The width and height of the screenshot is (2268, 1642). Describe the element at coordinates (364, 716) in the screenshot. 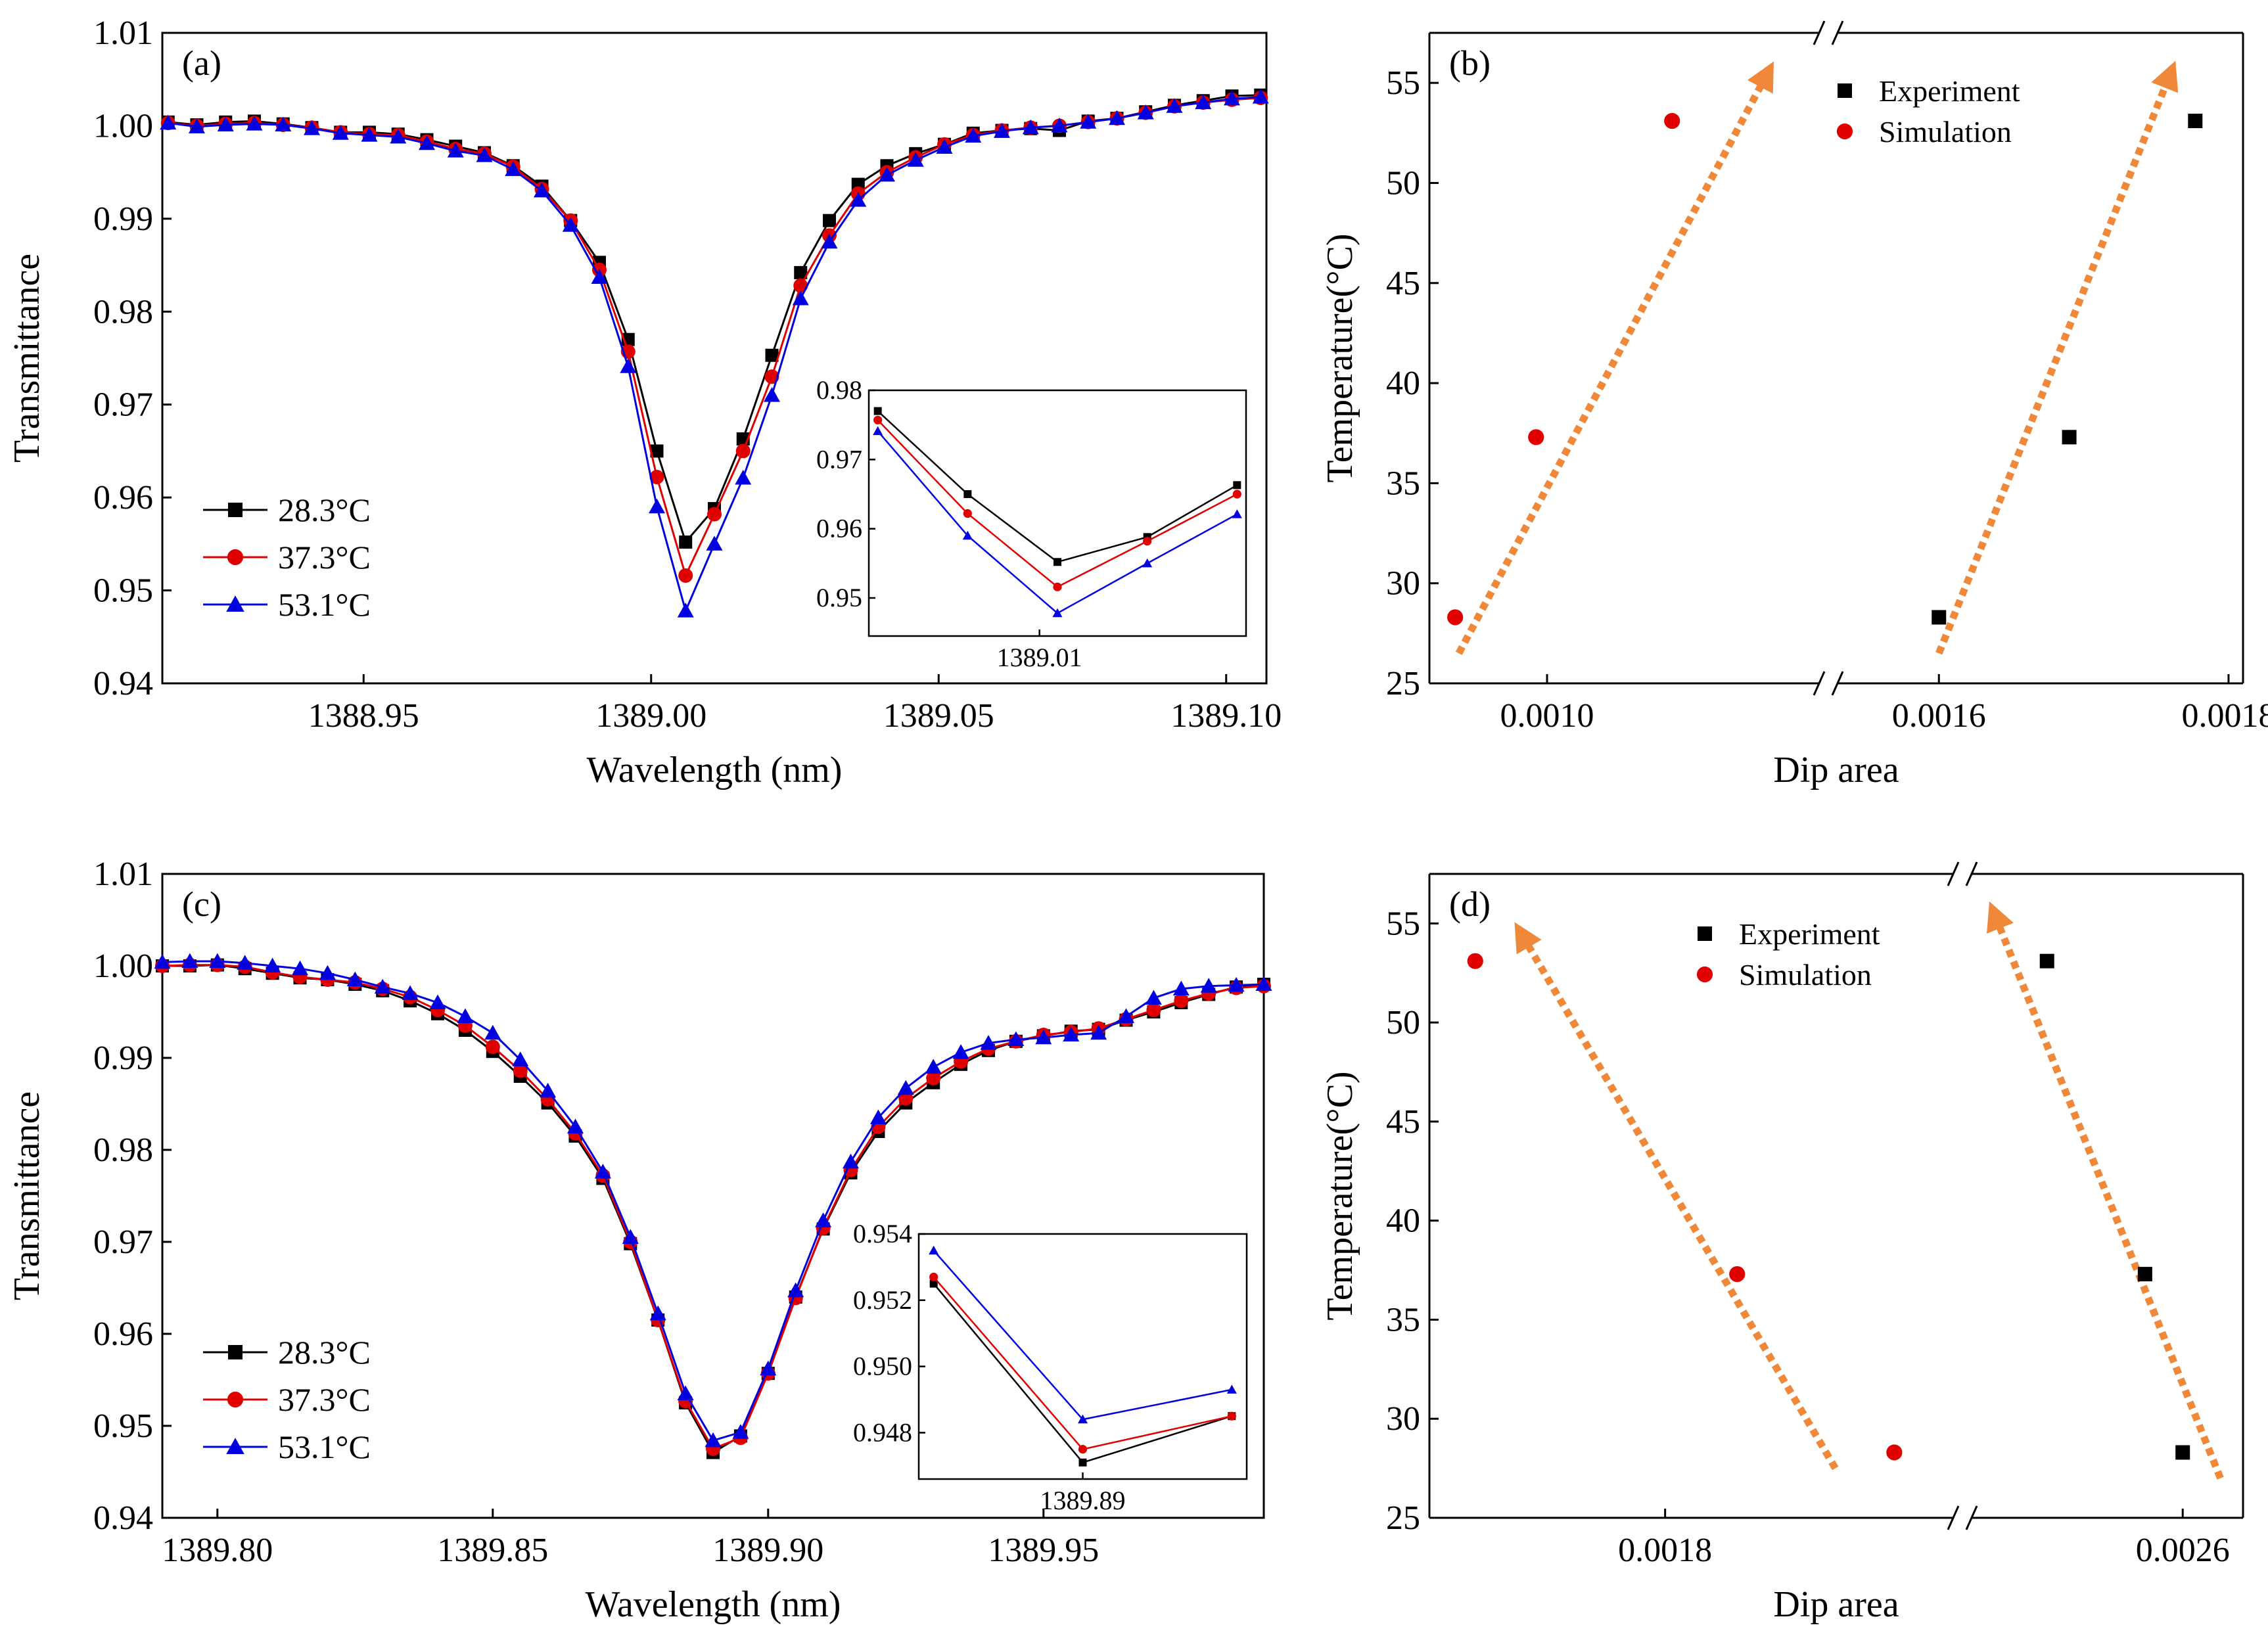

I see `x-tick-label: 1388.95` at that location.